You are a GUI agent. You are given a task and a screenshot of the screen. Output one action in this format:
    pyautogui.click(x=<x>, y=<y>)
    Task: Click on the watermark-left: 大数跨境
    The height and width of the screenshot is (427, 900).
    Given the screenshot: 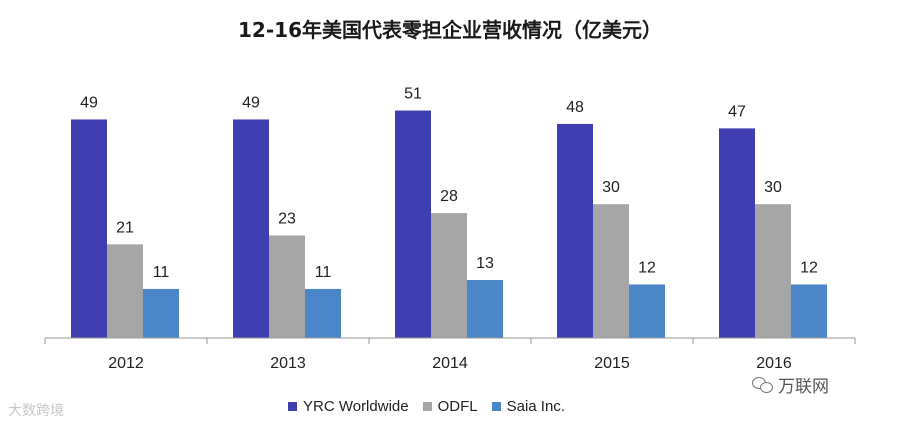 What is the action you would take?
    pyautogui.click(x=36, y=410)
    